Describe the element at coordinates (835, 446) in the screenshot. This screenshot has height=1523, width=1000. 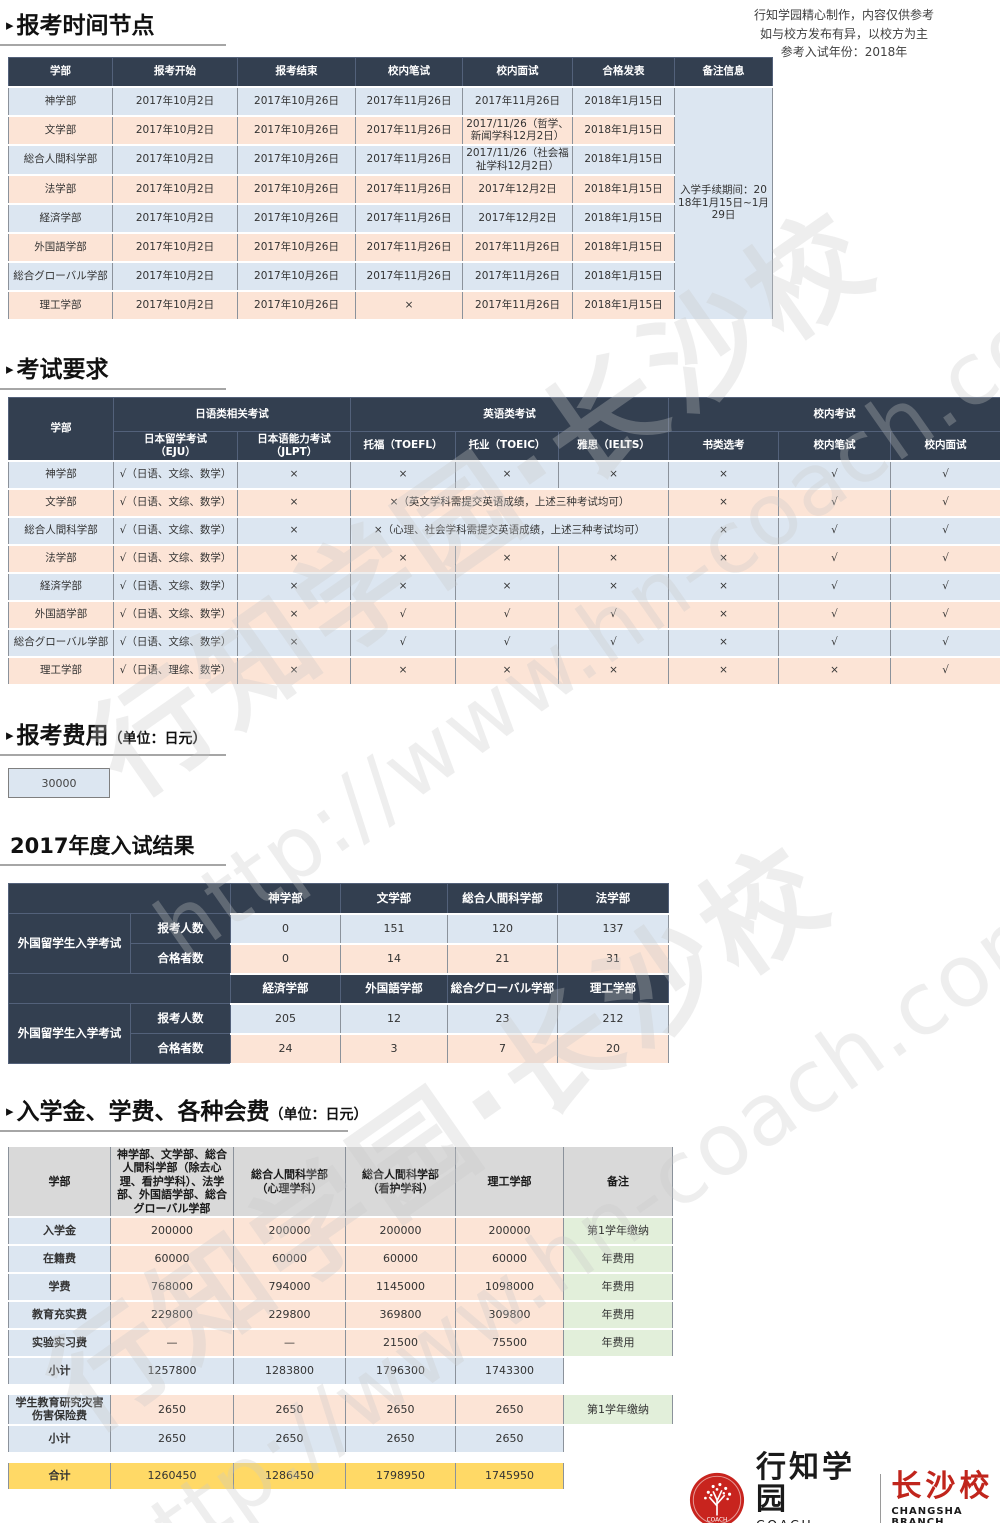
I see `header-cell: 校内笔试` at that location.